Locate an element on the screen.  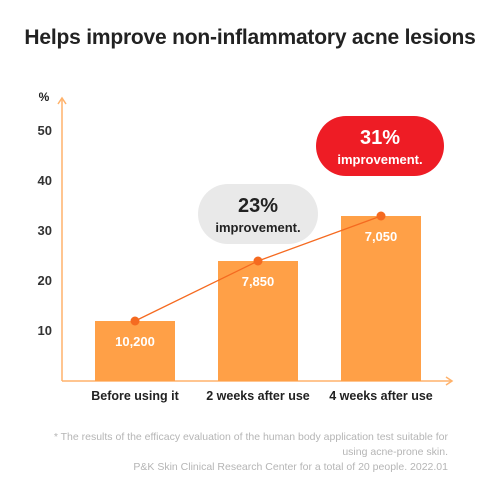
y-tick-label: 20 is located at coordinates (45, 280).